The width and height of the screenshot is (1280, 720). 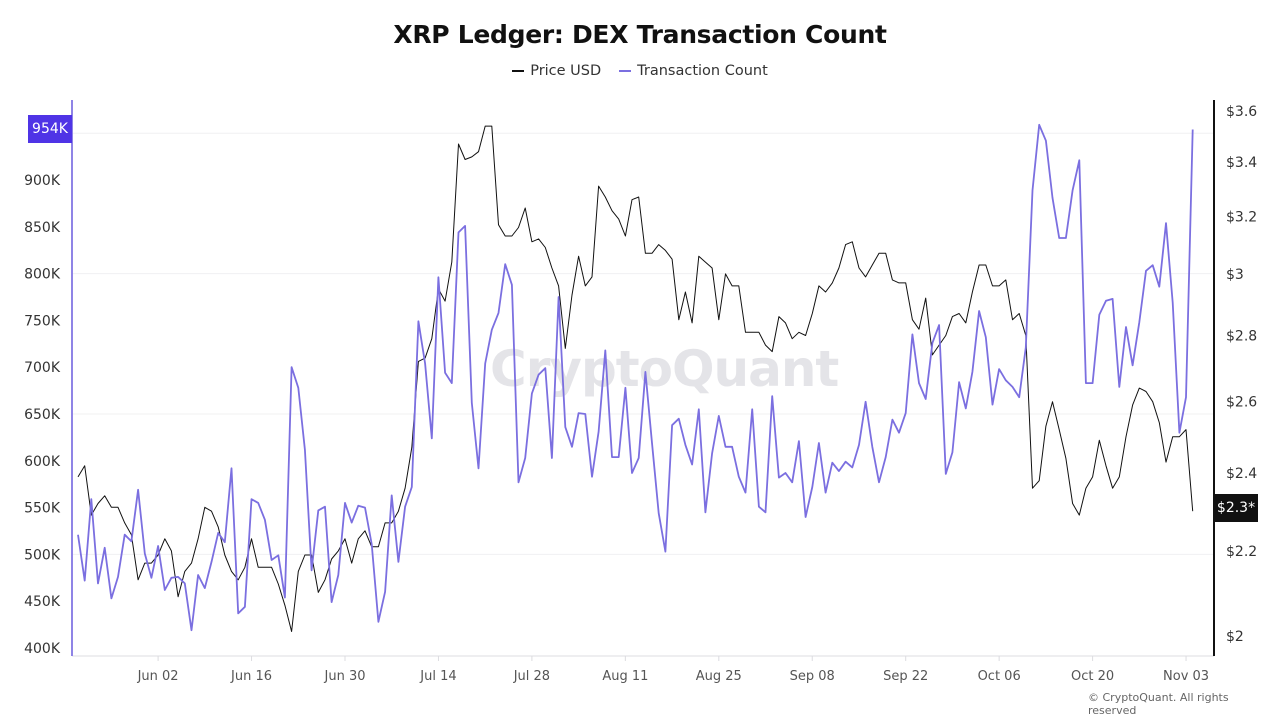 I want to click on right-tick-label: $3.2, so click(x=1241, y=217).